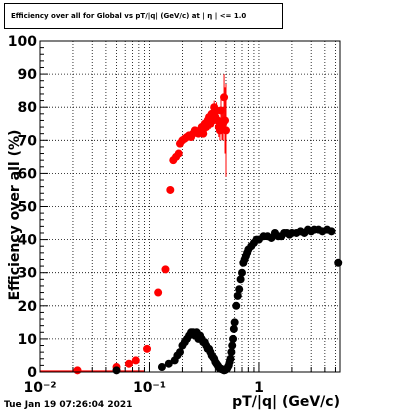 The width and height of the screenshot is (400, 414). What do you see at coordinates (28, 108) in the screenshot?
I see `y-tick-label: 80` at bounding box center [28, 108].